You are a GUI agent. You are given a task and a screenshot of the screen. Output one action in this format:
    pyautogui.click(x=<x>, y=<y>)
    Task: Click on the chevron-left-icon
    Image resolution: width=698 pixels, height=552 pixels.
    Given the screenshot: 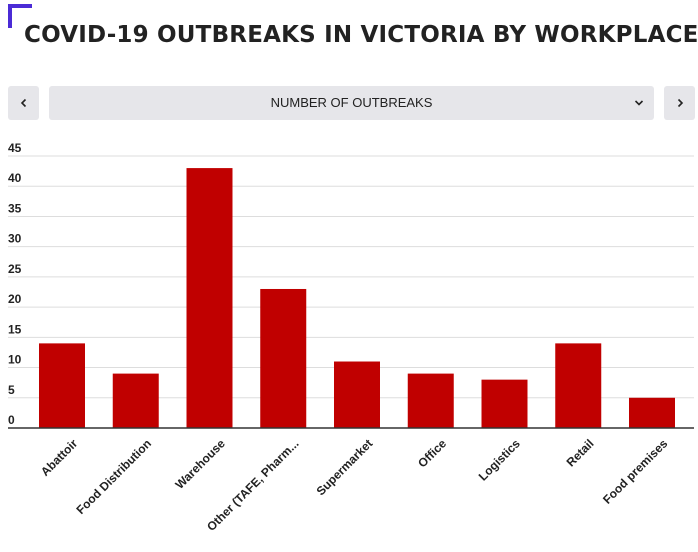 What is the action you would take?
    pyautogui.click(x=23, y=103)
    